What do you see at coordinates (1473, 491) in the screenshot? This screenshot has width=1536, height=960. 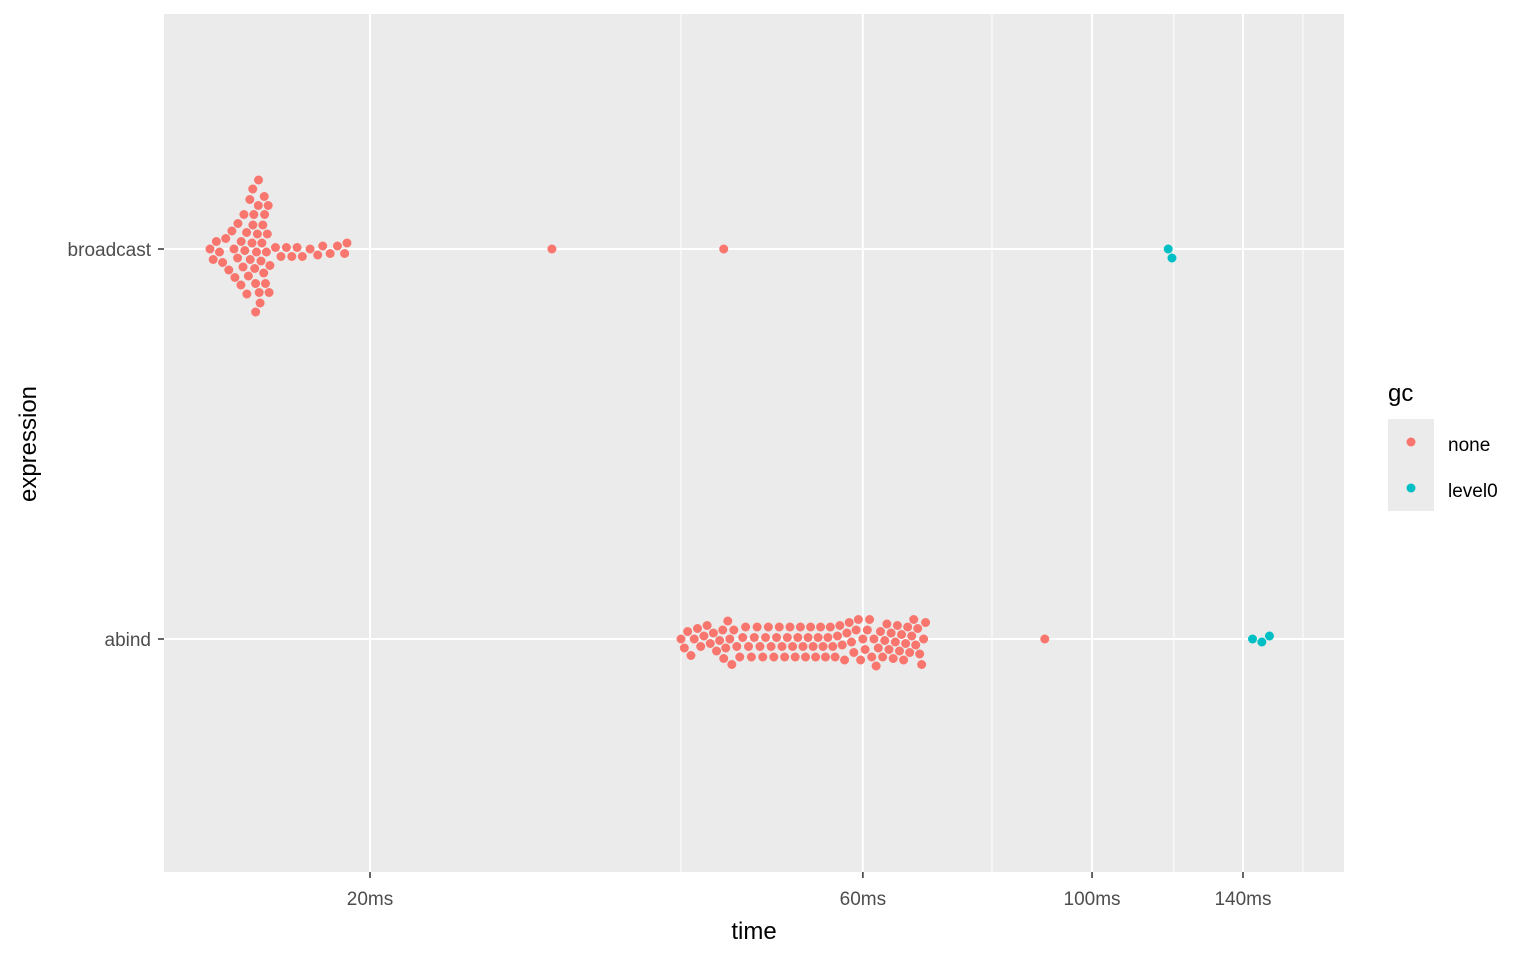 I see `legend-label-level0: level0` at bounding box center [1473, 491].